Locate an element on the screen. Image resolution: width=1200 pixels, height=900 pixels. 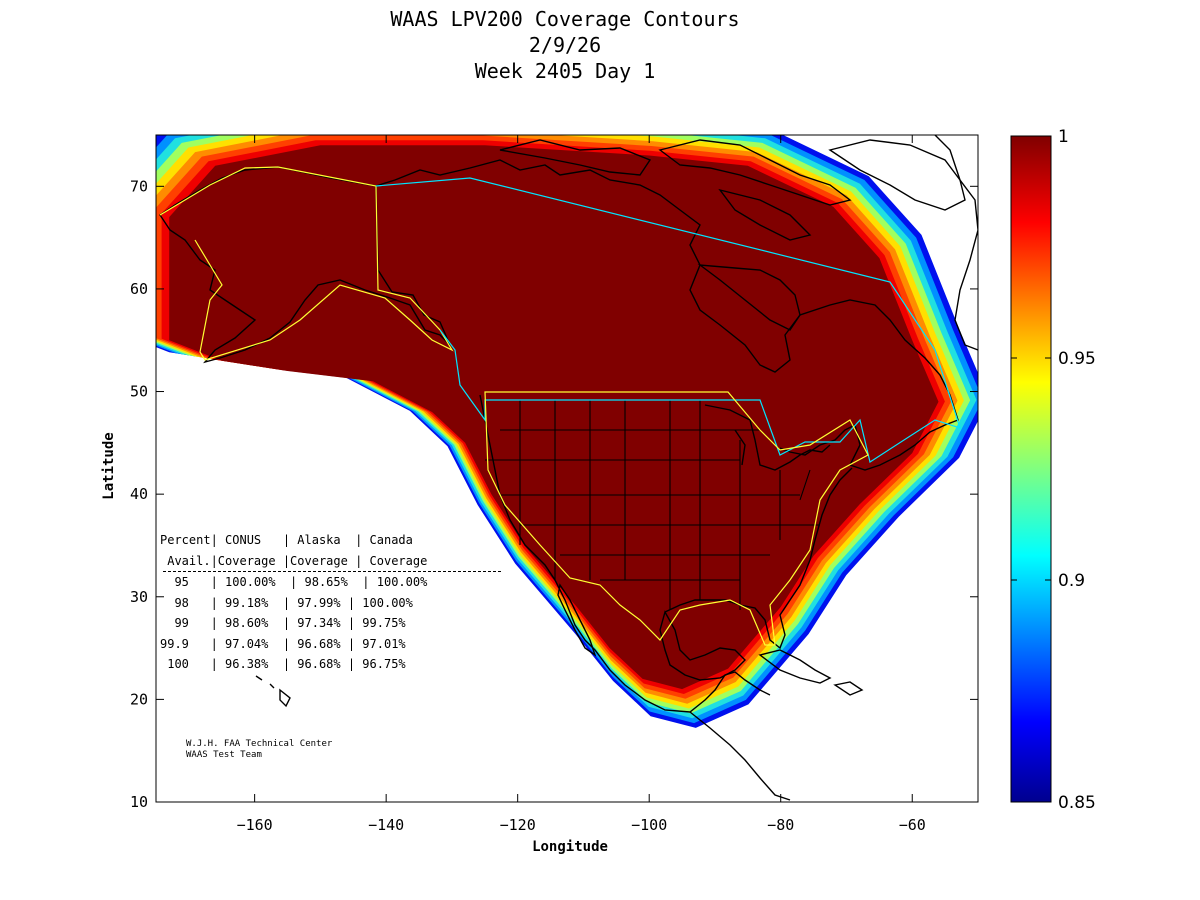
alaska-coast is located at coordinates (305, 265).